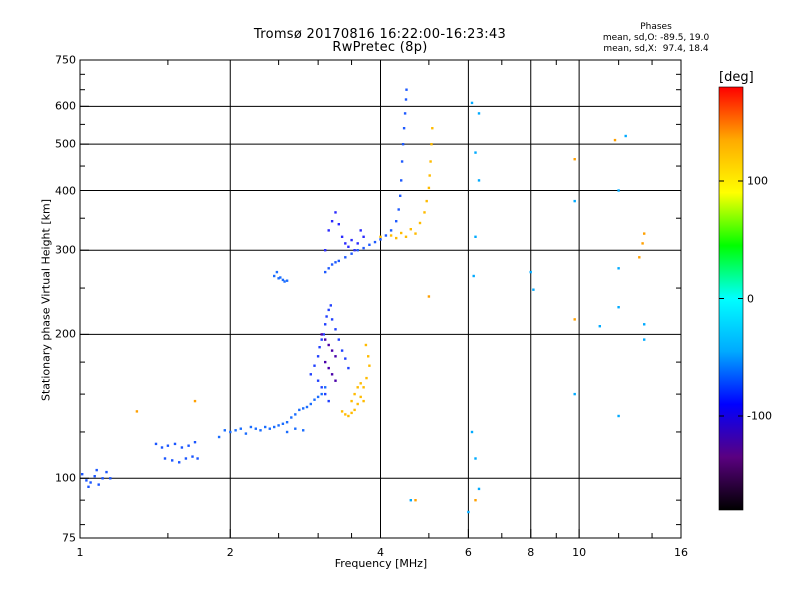 This screenshot has width=800, height=600. Describe the element at coordinates (750, 298) in the screenshot. I see `colorbar-tick-label: 0` at that location.